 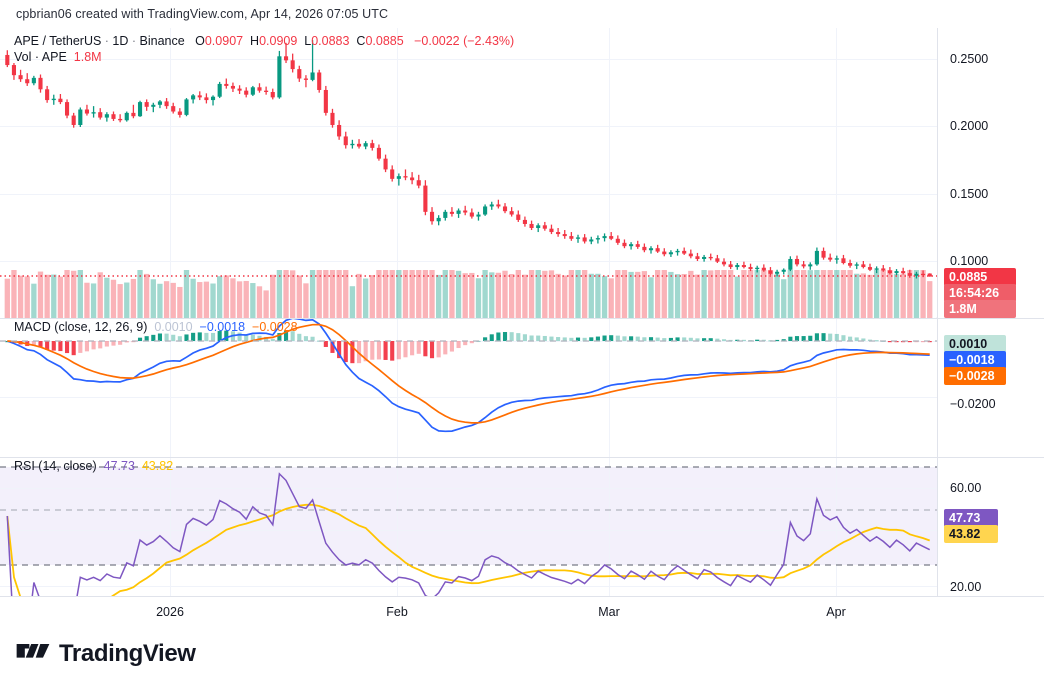 What do you see at coordinates (980, 277) in the screenshot?
I see `last-price-badge: 0.0885` at bounding box center [980, 277].